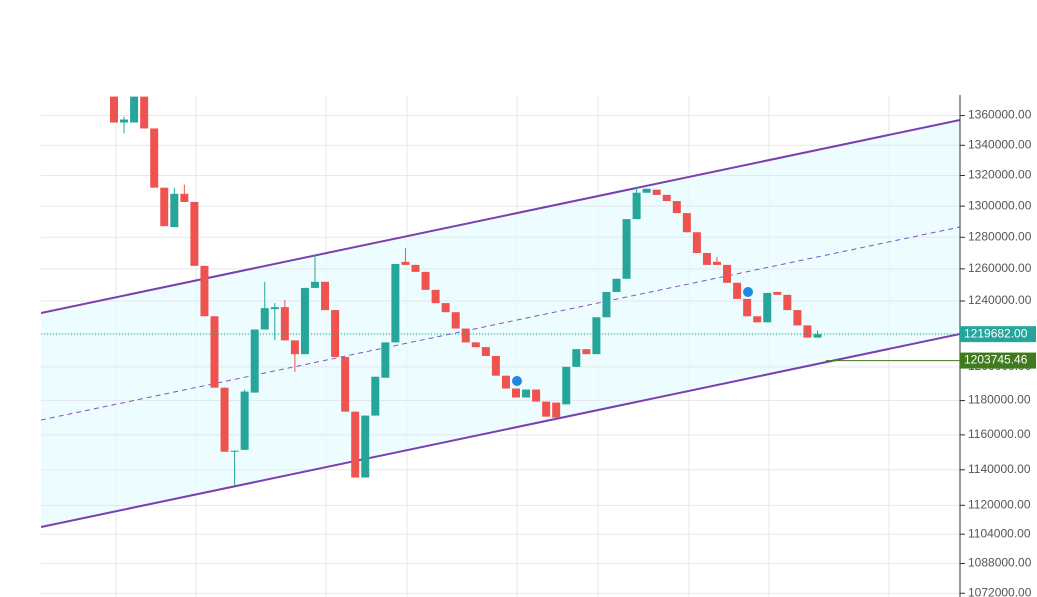  What do you see at coordinates (999, 434) in the screenshot?
I see `y-tick-label: 1160000.00` at bounding box center [999, 434].